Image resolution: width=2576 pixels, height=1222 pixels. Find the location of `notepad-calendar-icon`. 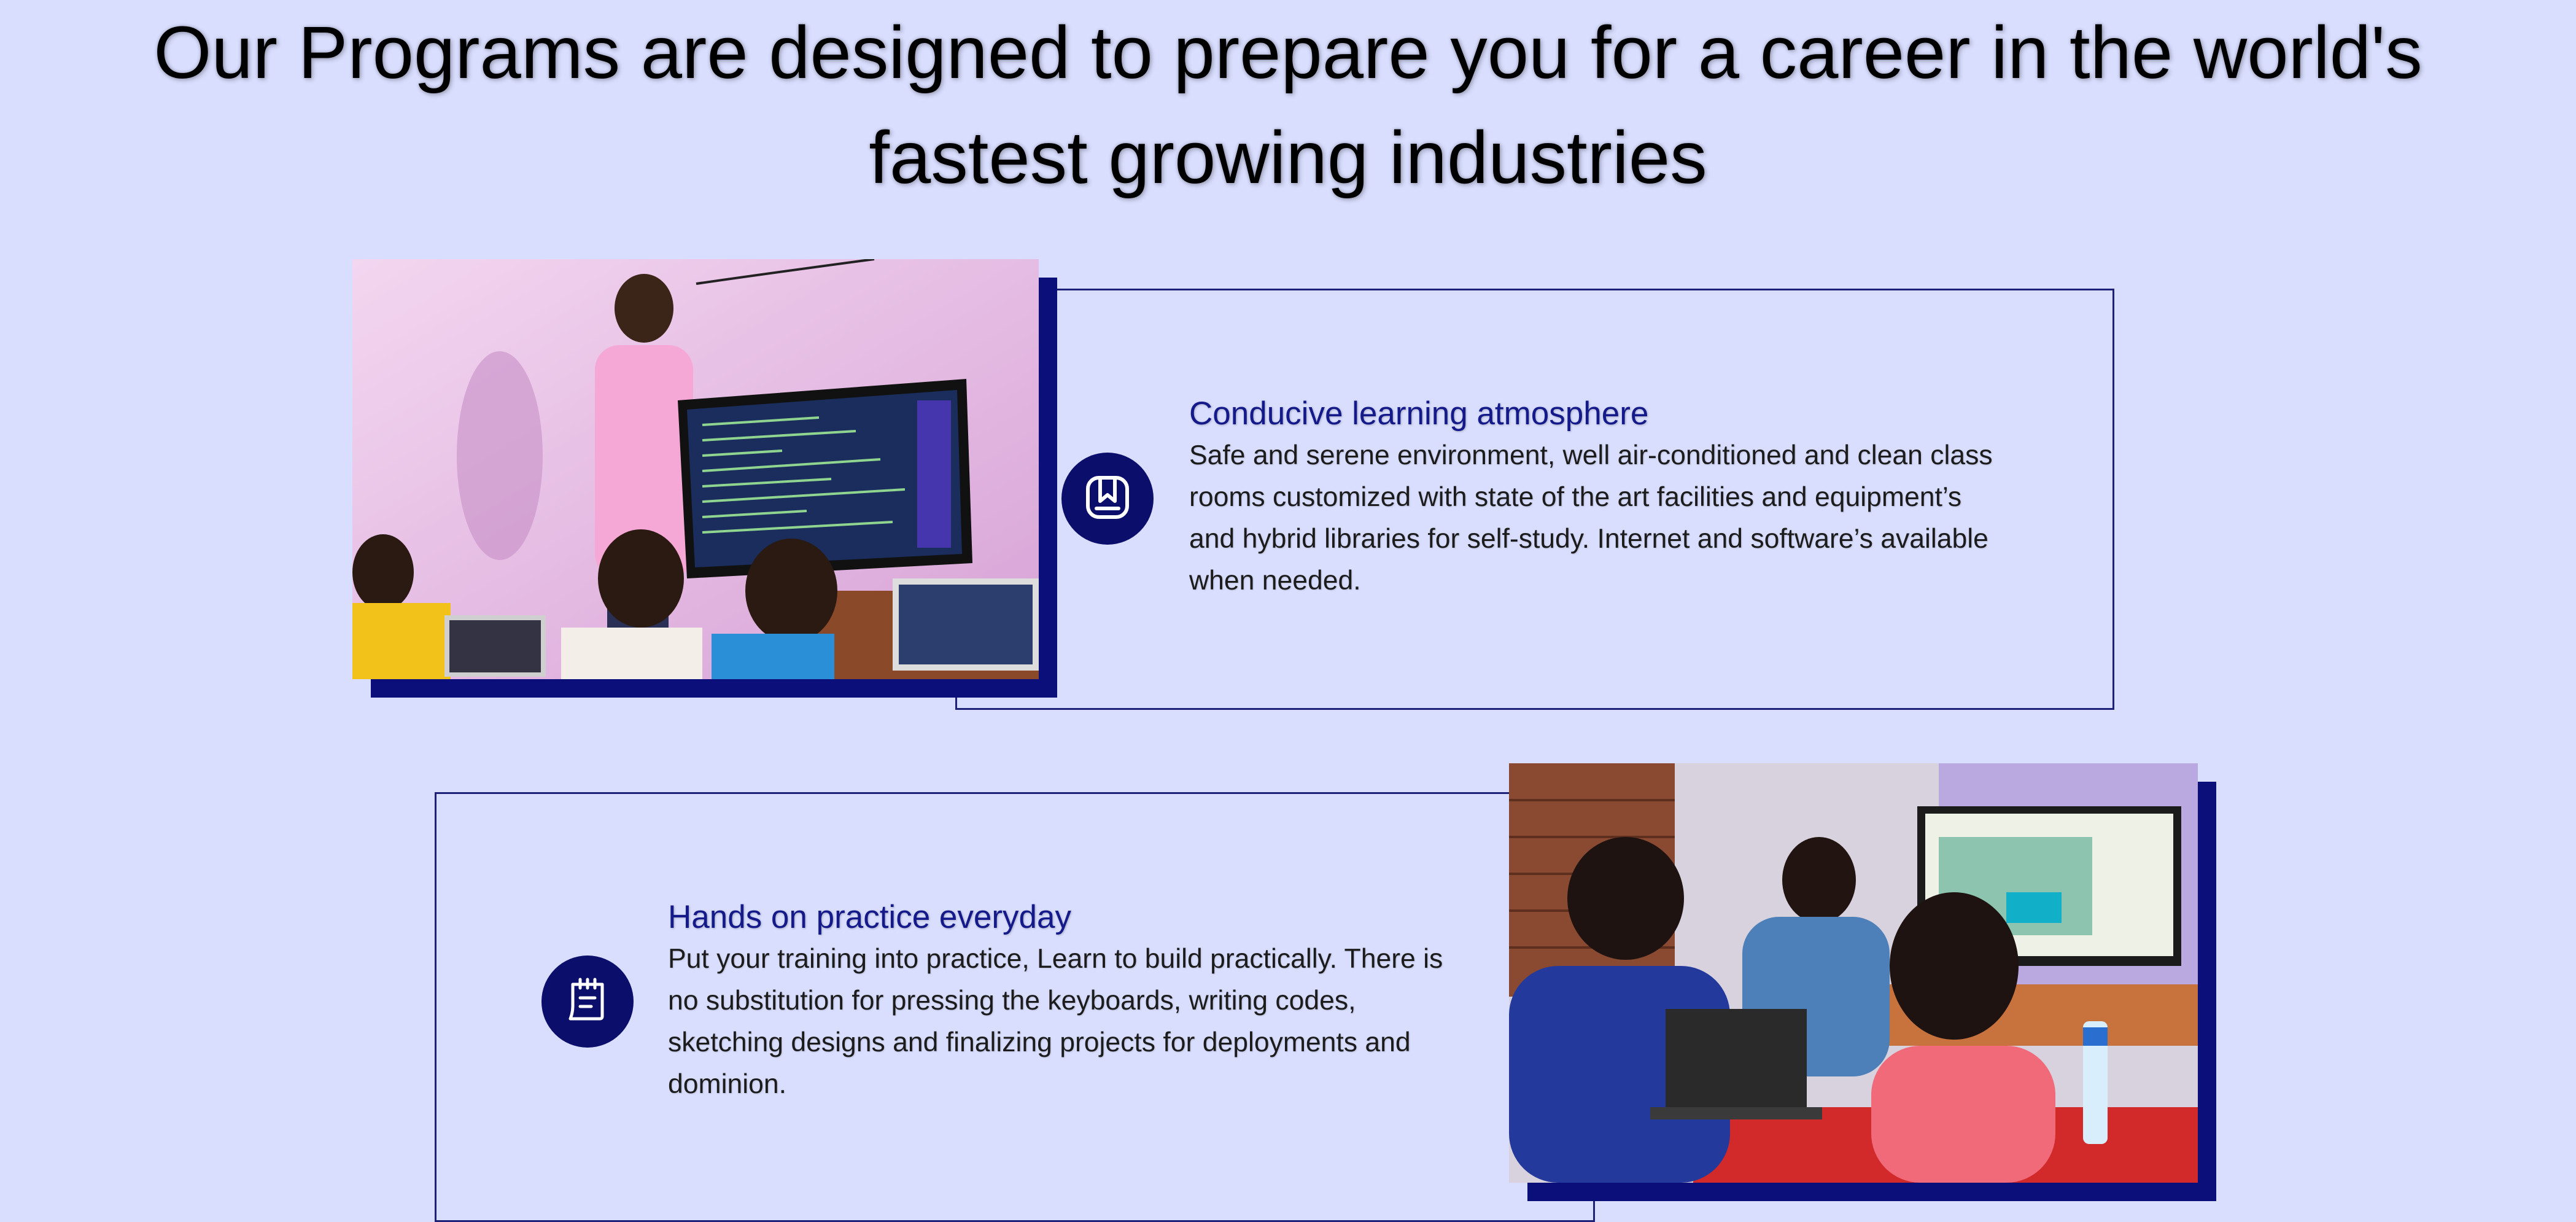

notepad-calendar-icon is located at coordinates (587, 1002).